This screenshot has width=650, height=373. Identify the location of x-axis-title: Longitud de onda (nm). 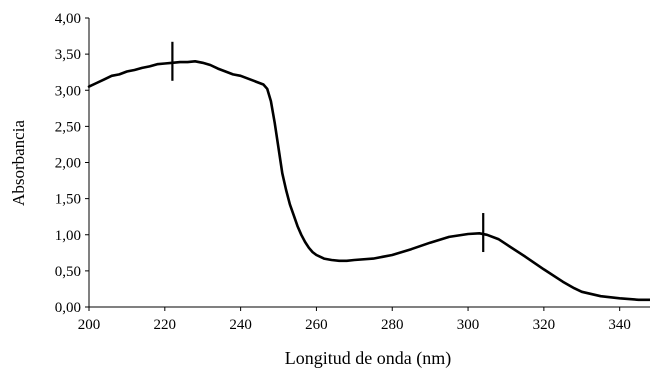
(368, 358).